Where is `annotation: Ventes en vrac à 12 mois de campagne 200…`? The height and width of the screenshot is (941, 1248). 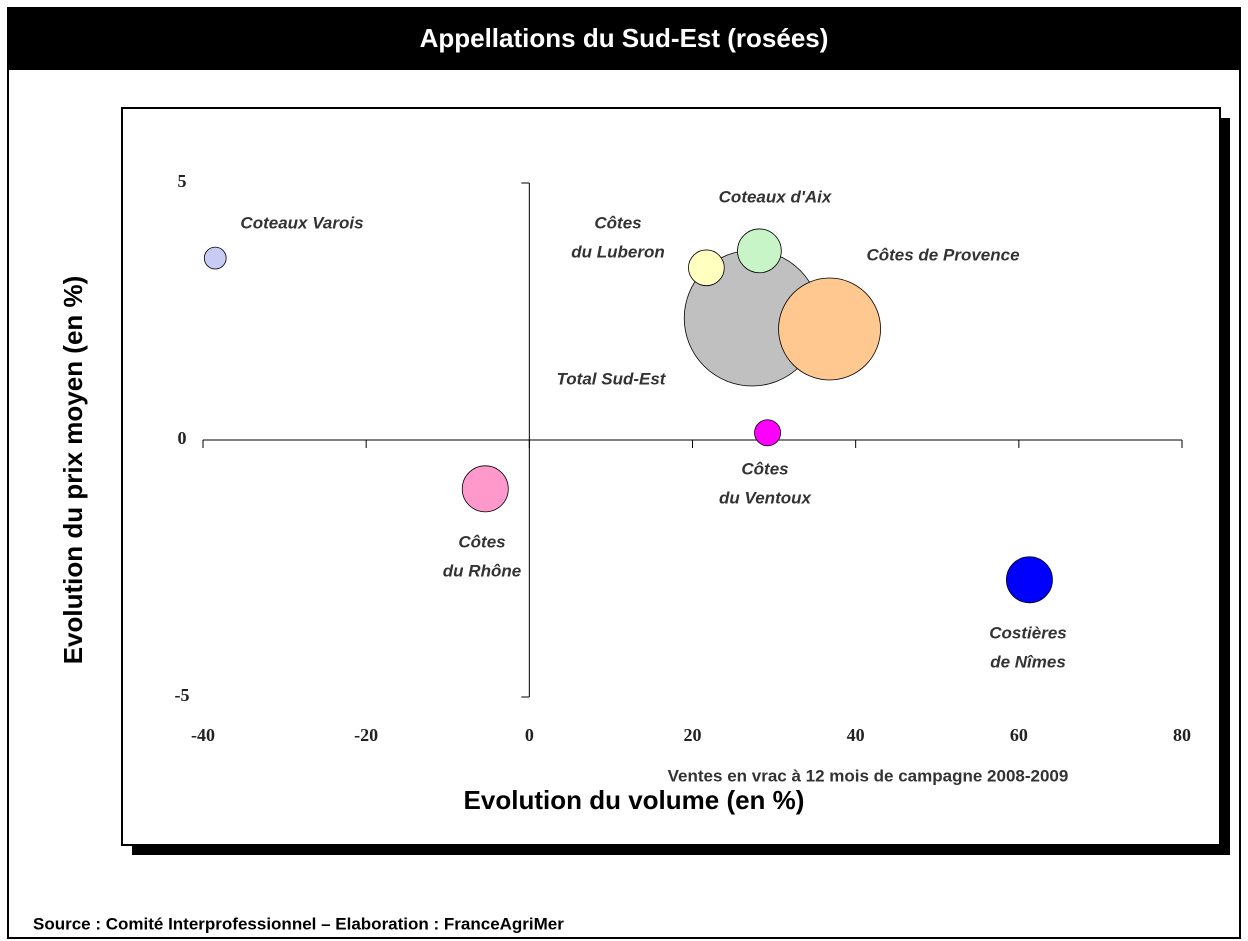 annotation: Ventes en vrac à 12 mois de campagne 200… is located at coordinates (868, 775).